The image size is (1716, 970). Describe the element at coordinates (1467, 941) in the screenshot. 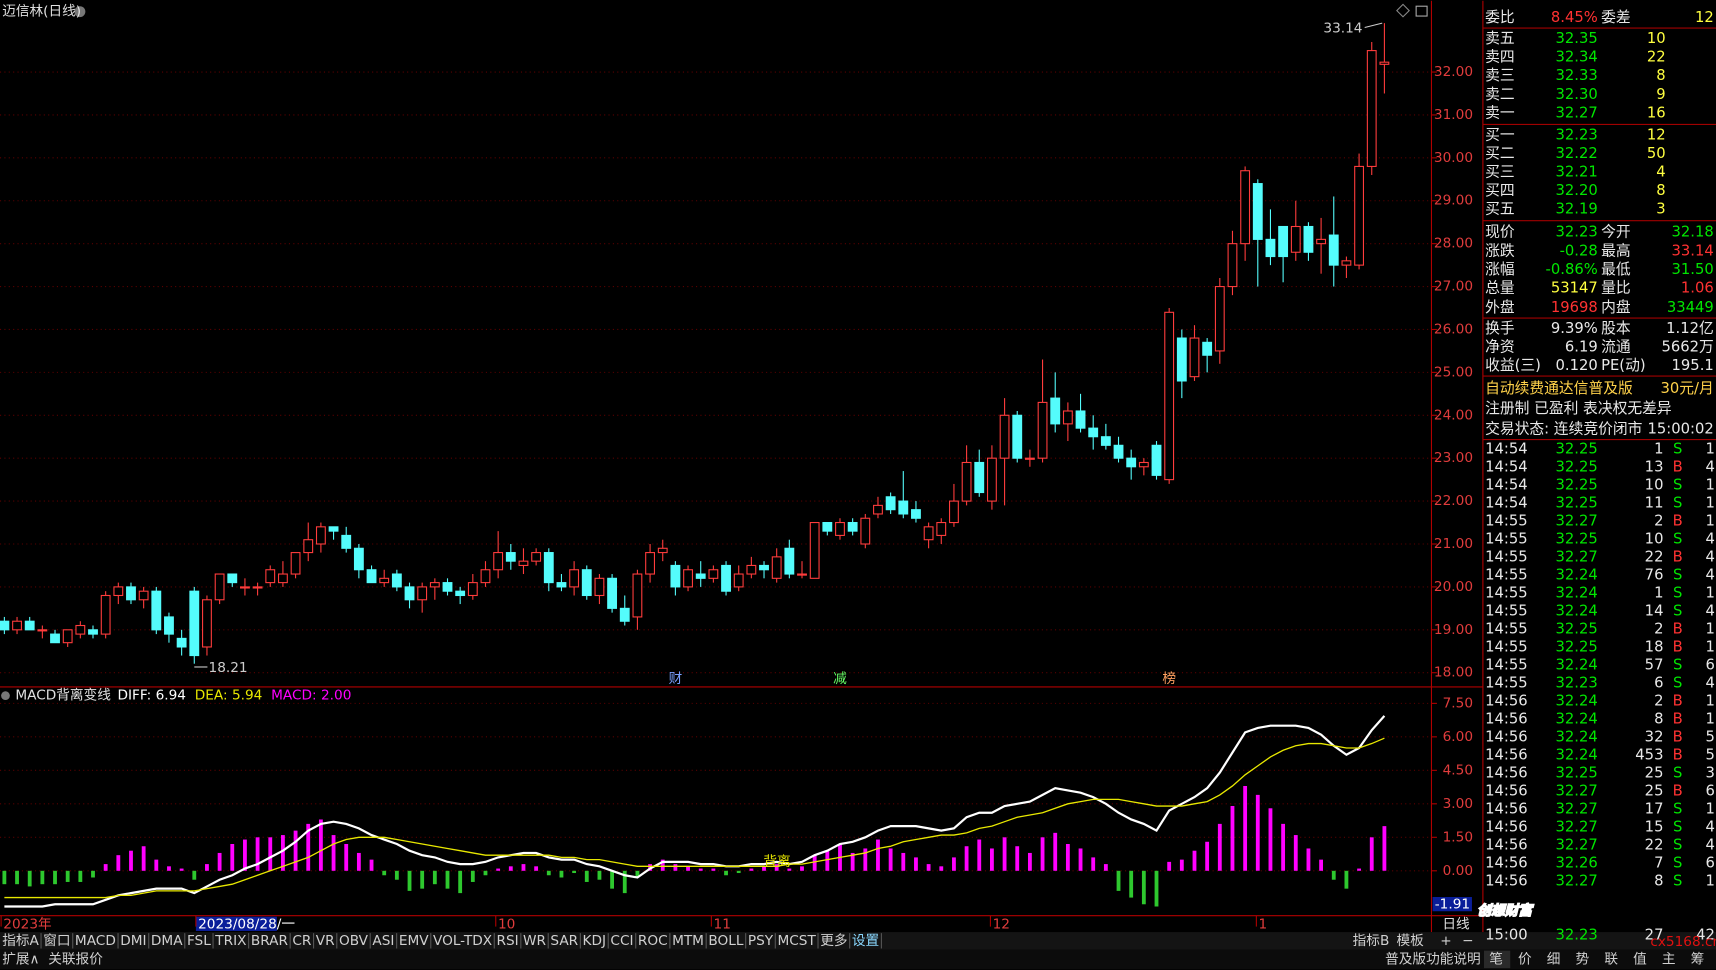

I see `toolbar-button: −` at that location.